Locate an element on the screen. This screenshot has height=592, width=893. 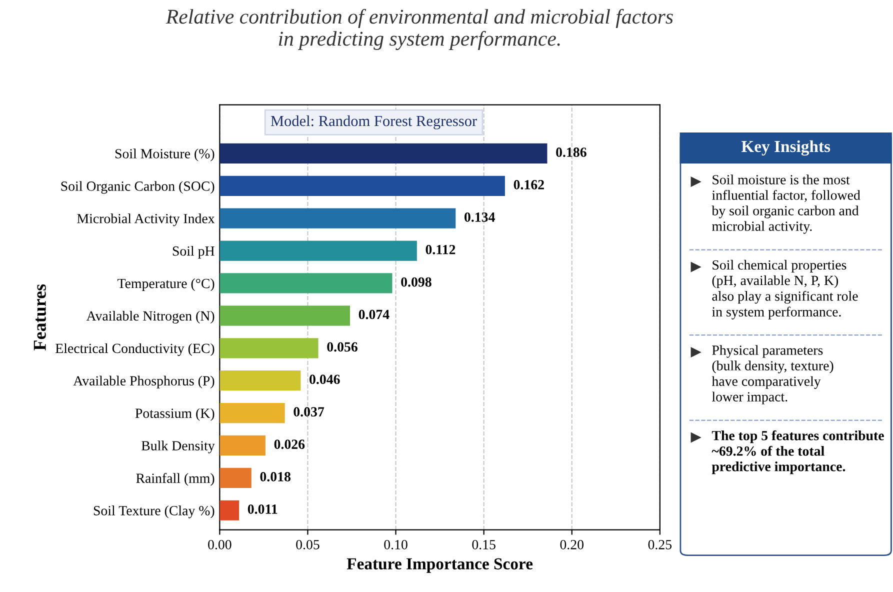
x-tick-label: 0.15 is located at coordinates (484, 545).